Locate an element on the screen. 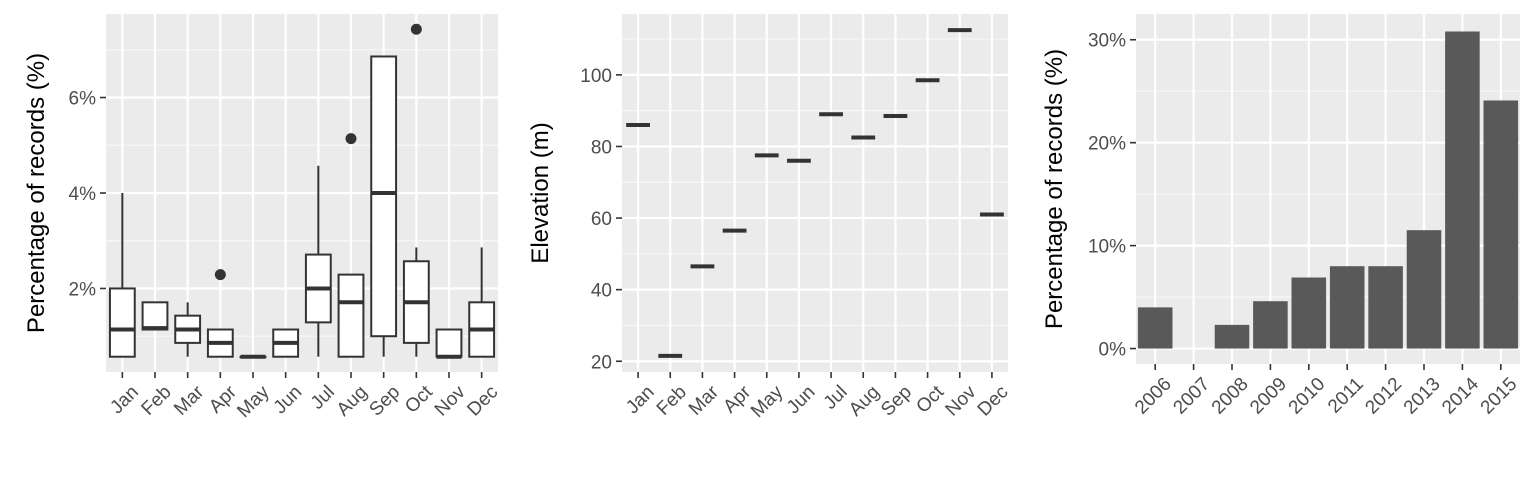  bar-2013 is located at coordinates (1424, 289).